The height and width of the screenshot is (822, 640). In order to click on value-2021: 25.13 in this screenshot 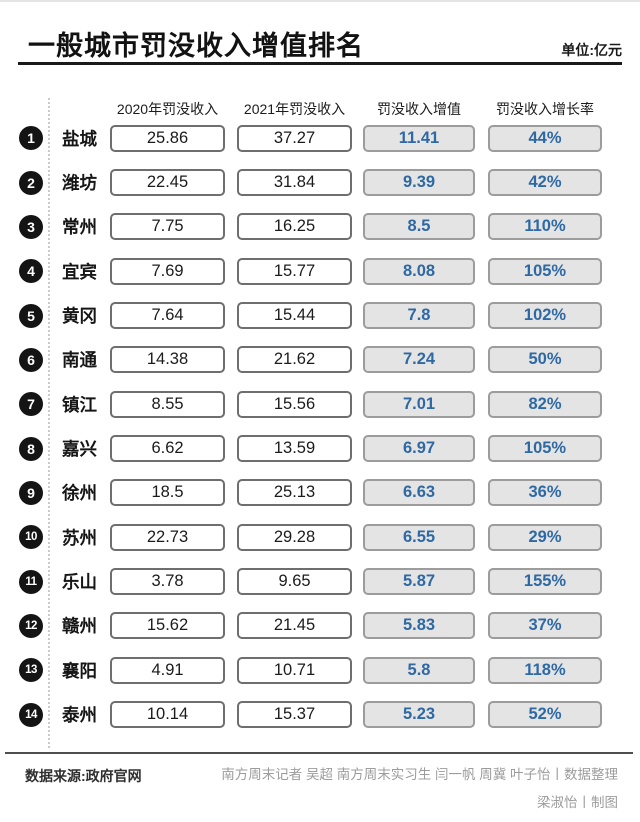, I will do `click(294, 493)`.